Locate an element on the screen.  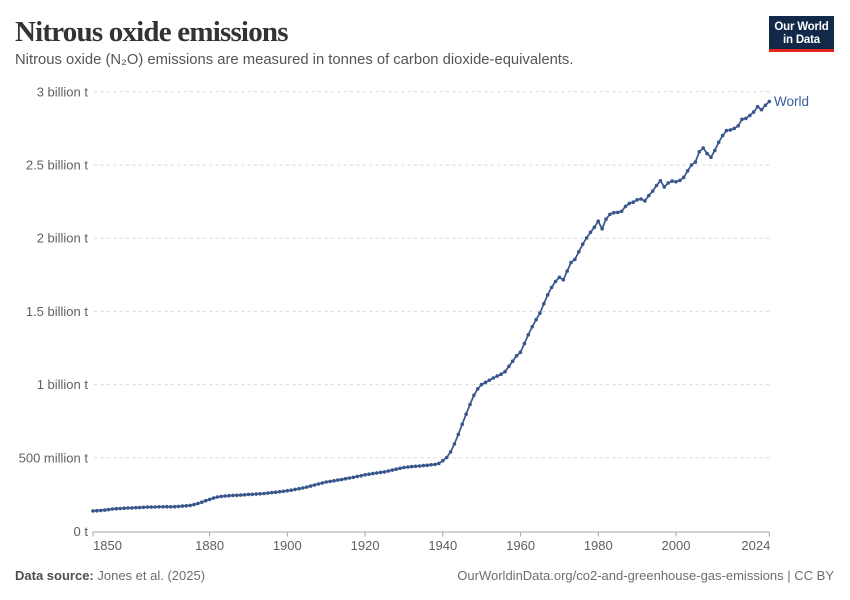
svg-text: 2024 is located at coordinates (755, 545).